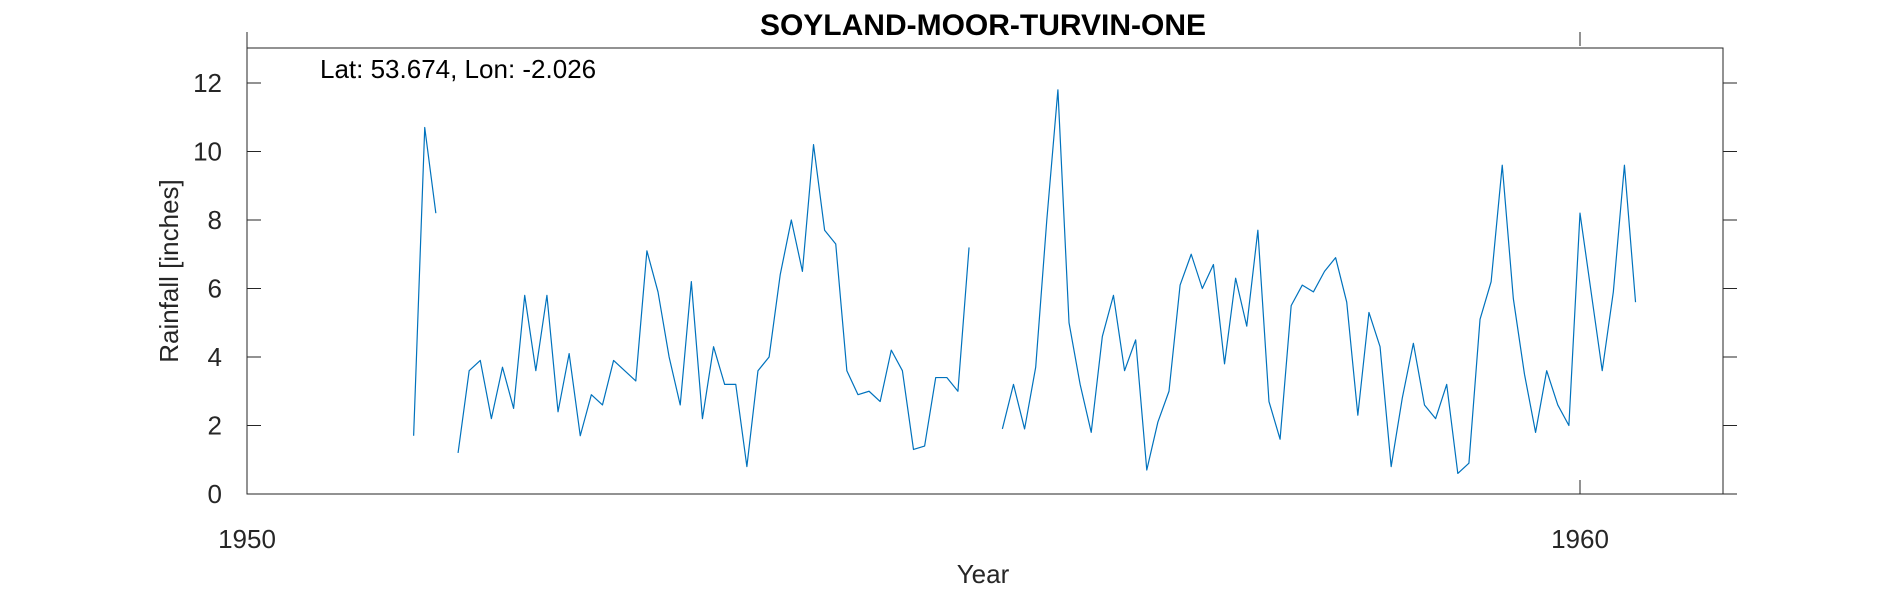 Image resolution: width=1890 pixels, height=591 pixels. What do you see at coordinates (1580, 539) in the screenshot?
I see `x-tick-label: 1960` at bounding box center [1580, 539].